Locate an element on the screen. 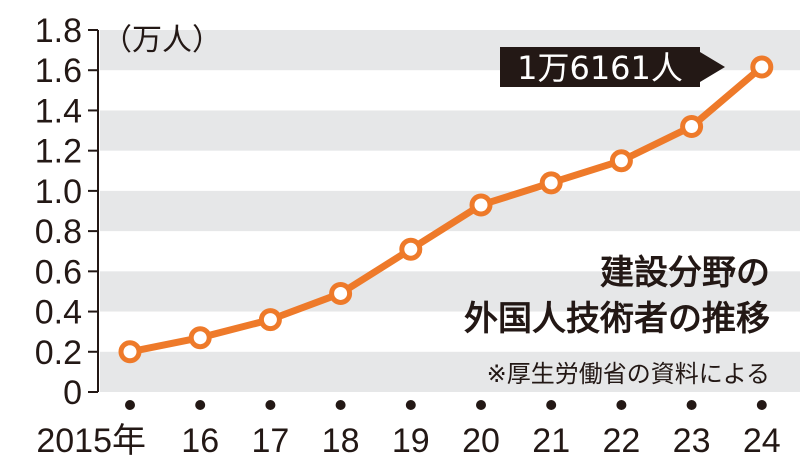 This screenshot has height=472, width=800. x-tick-label: 23 is located at coordinates (692, 441).